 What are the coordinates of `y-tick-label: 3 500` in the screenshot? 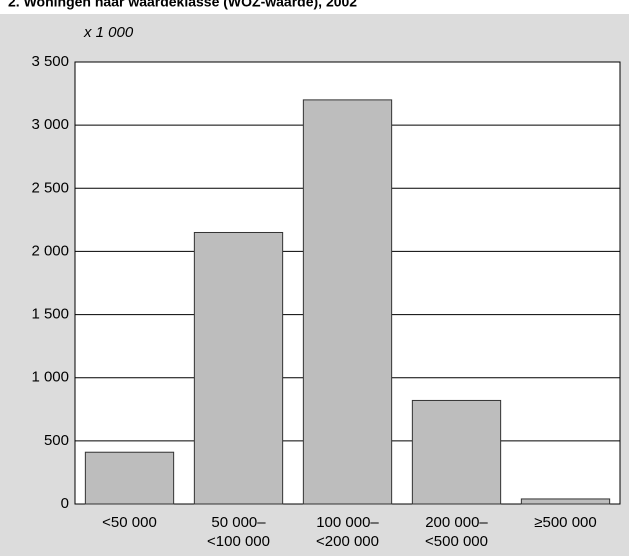 It's located at (50, 61).